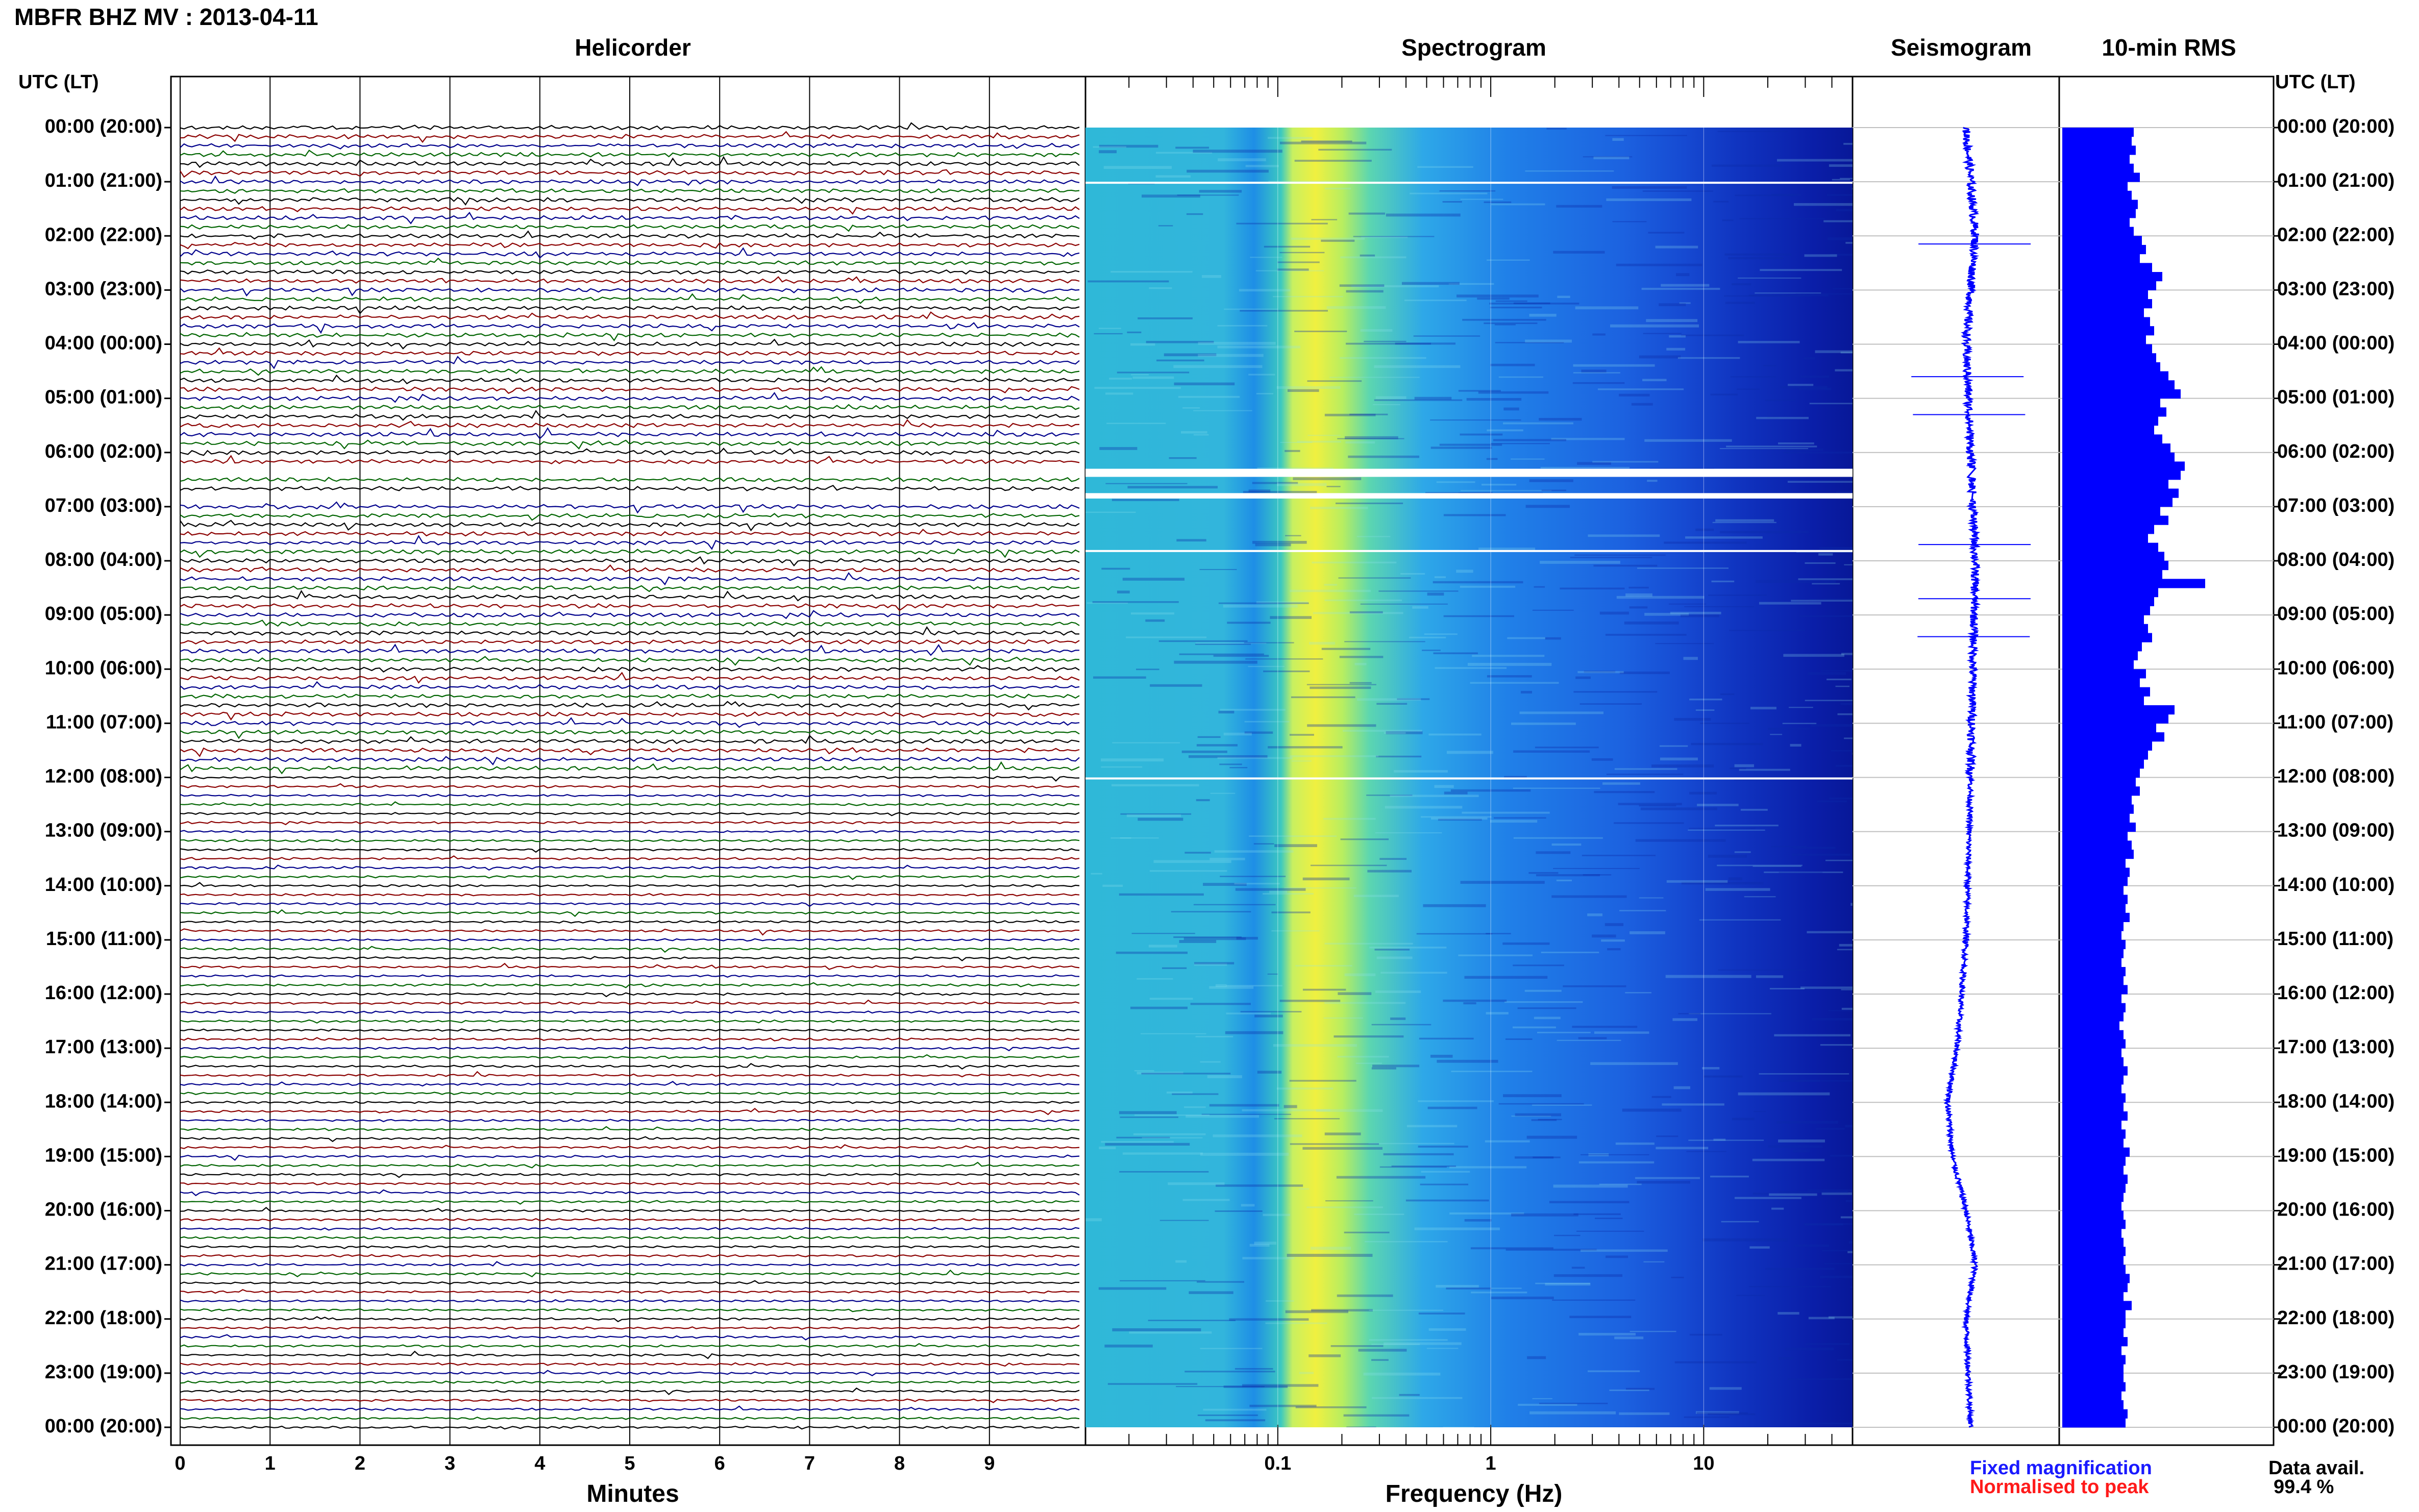  What do you see at coordinates (2336, 1264) in the screenshot?
I see `time-tick-right: 21:00 (17:00)` at bounding box center [2336, 1264].